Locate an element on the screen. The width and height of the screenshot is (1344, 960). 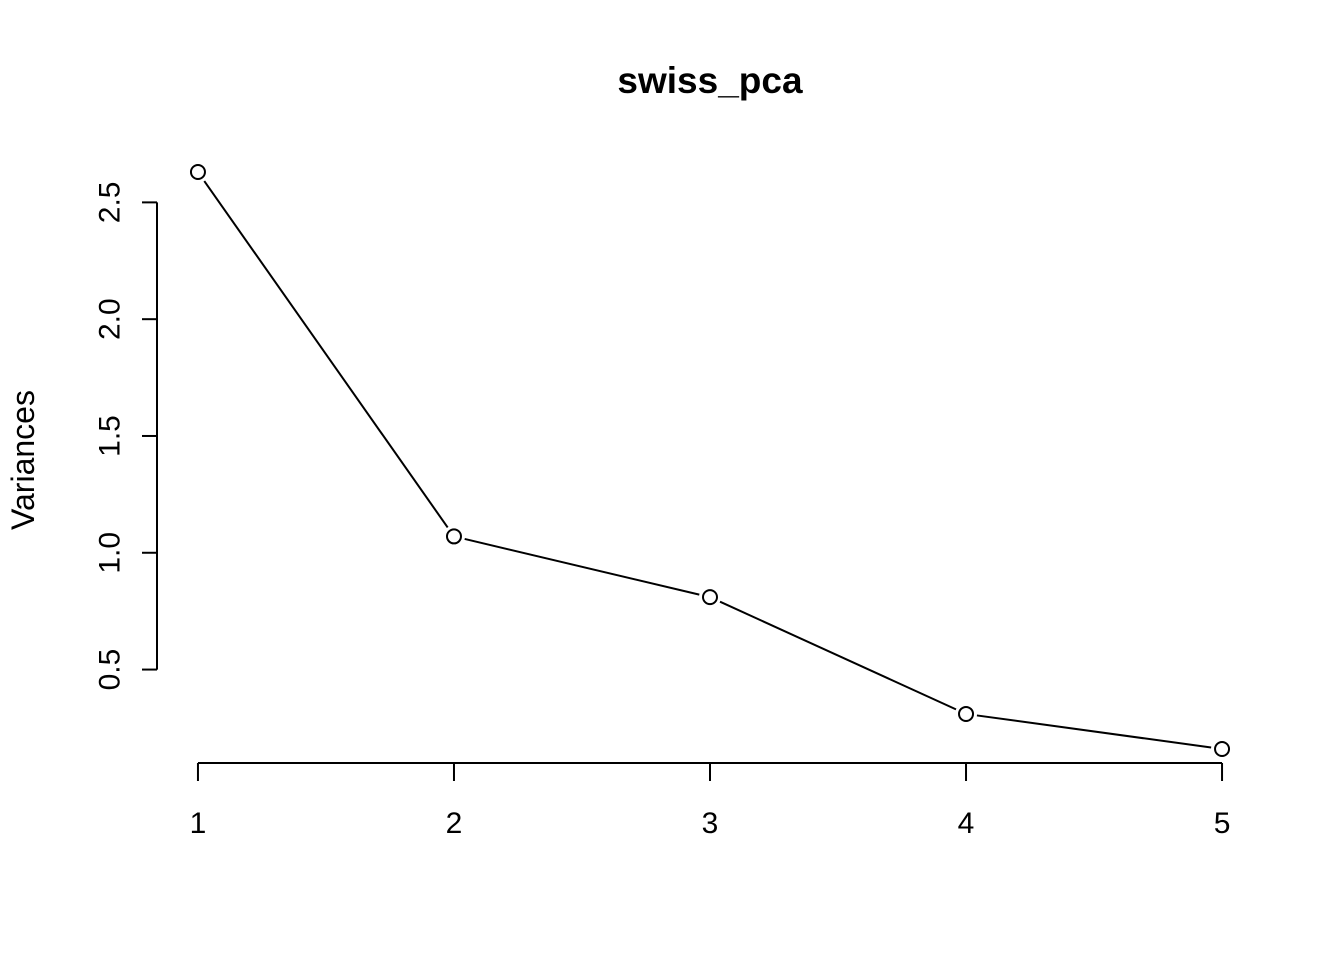
x-tick-label: 2 is located at coordinates (454, 823).